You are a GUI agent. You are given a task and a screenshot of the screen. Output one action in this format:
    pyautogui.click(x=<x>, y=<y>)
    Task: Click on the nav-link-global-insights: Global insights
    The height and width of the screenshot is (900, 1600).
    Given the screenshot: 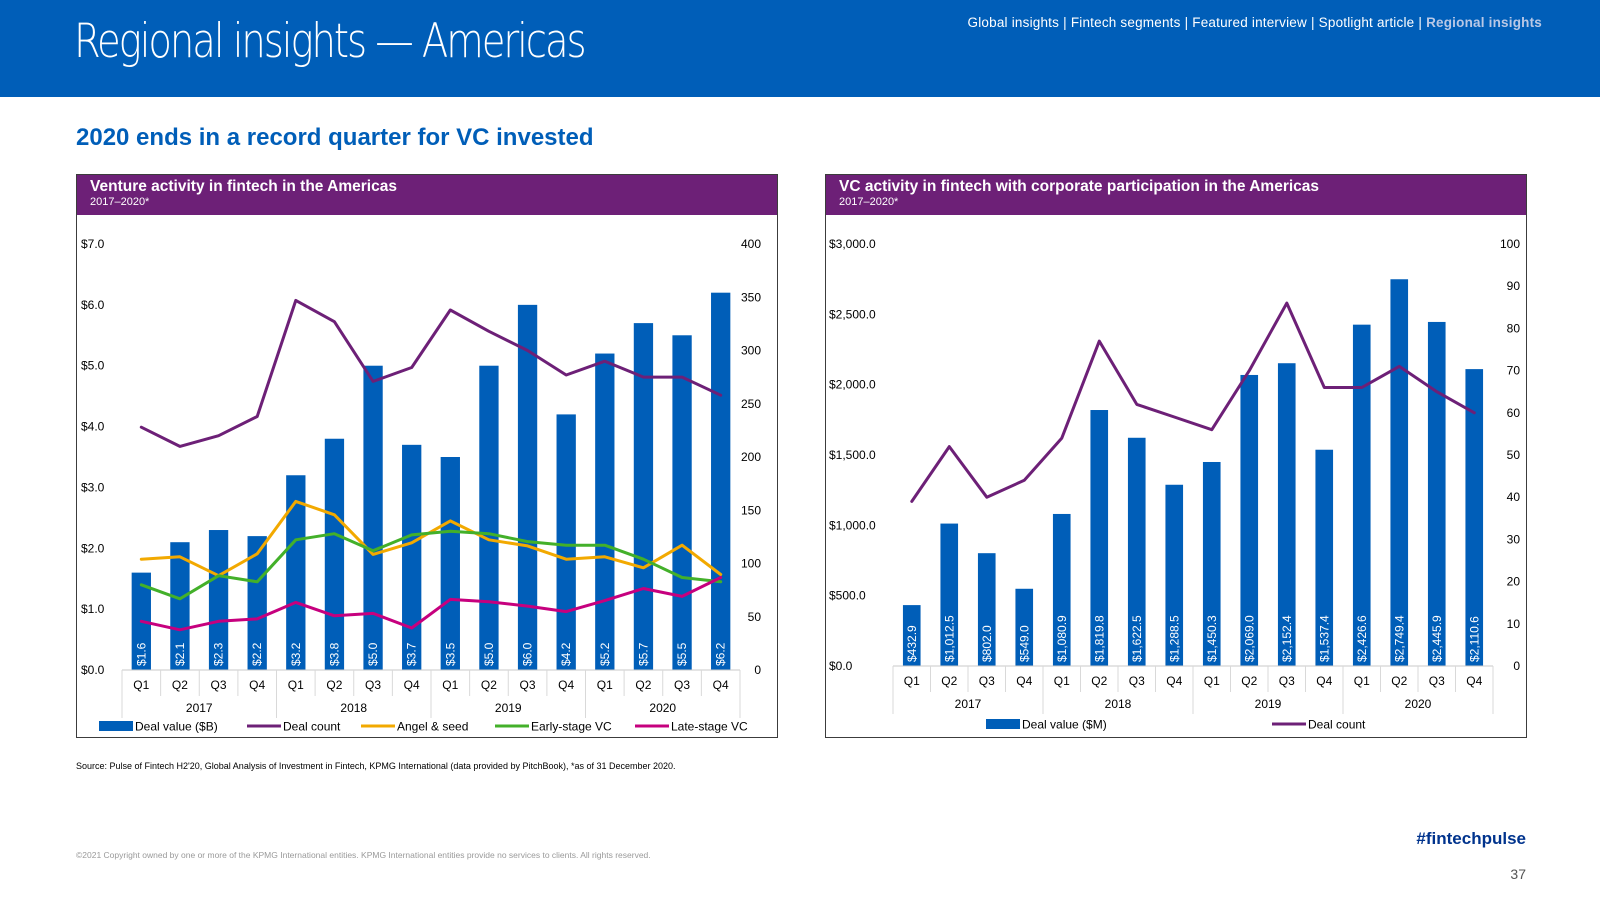 What is the action you would take?
    pyautogui.click(x=1013, y=22)
    